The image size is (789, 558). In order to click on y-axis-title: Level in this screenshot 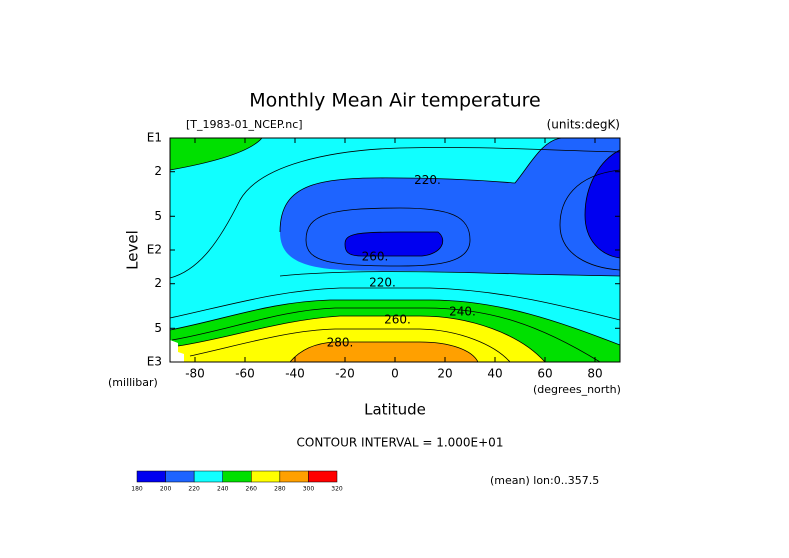, I will do `click(133, 250)`.